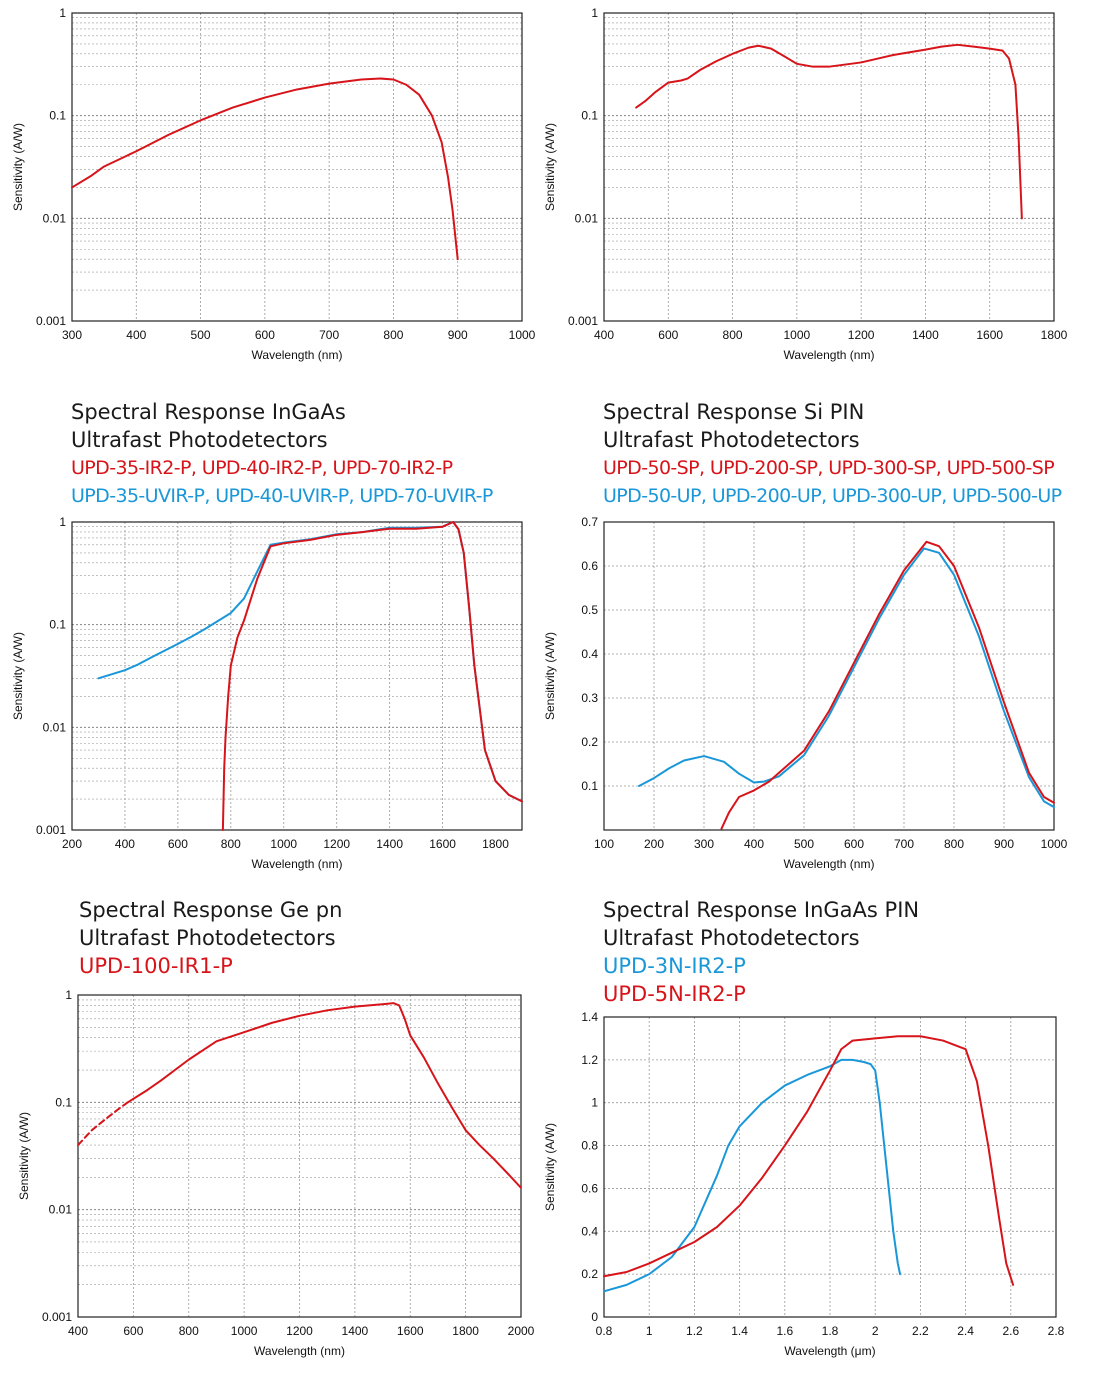 Image resolution: width=1100 pixels, height=1374 pixels. I want to click on c4-xtick-label: 200, so click(654, 844).